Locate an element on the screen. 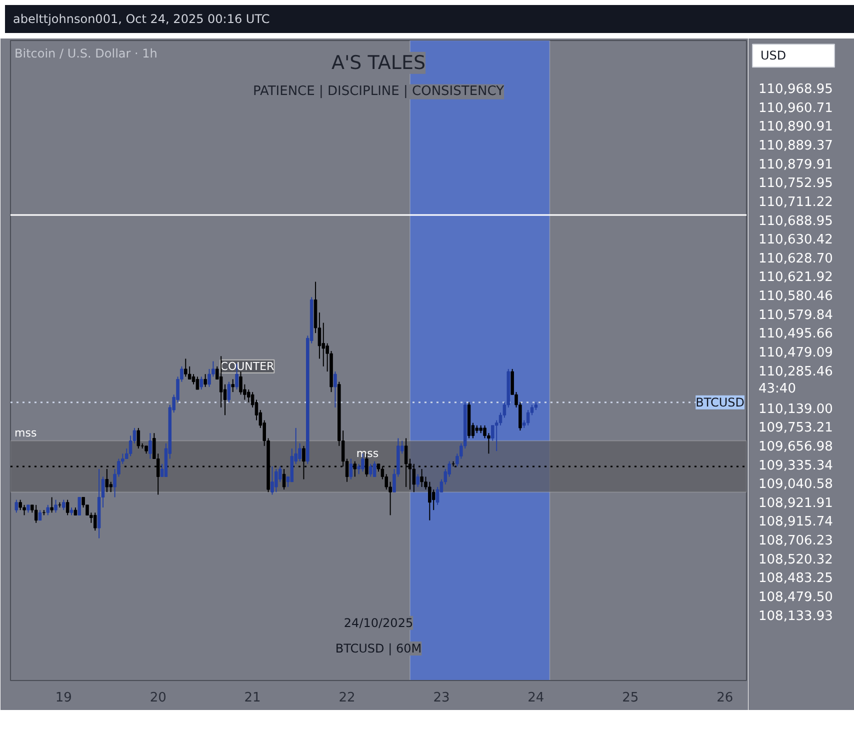  text: 110,889.37 is located at coordinates (795, 146).